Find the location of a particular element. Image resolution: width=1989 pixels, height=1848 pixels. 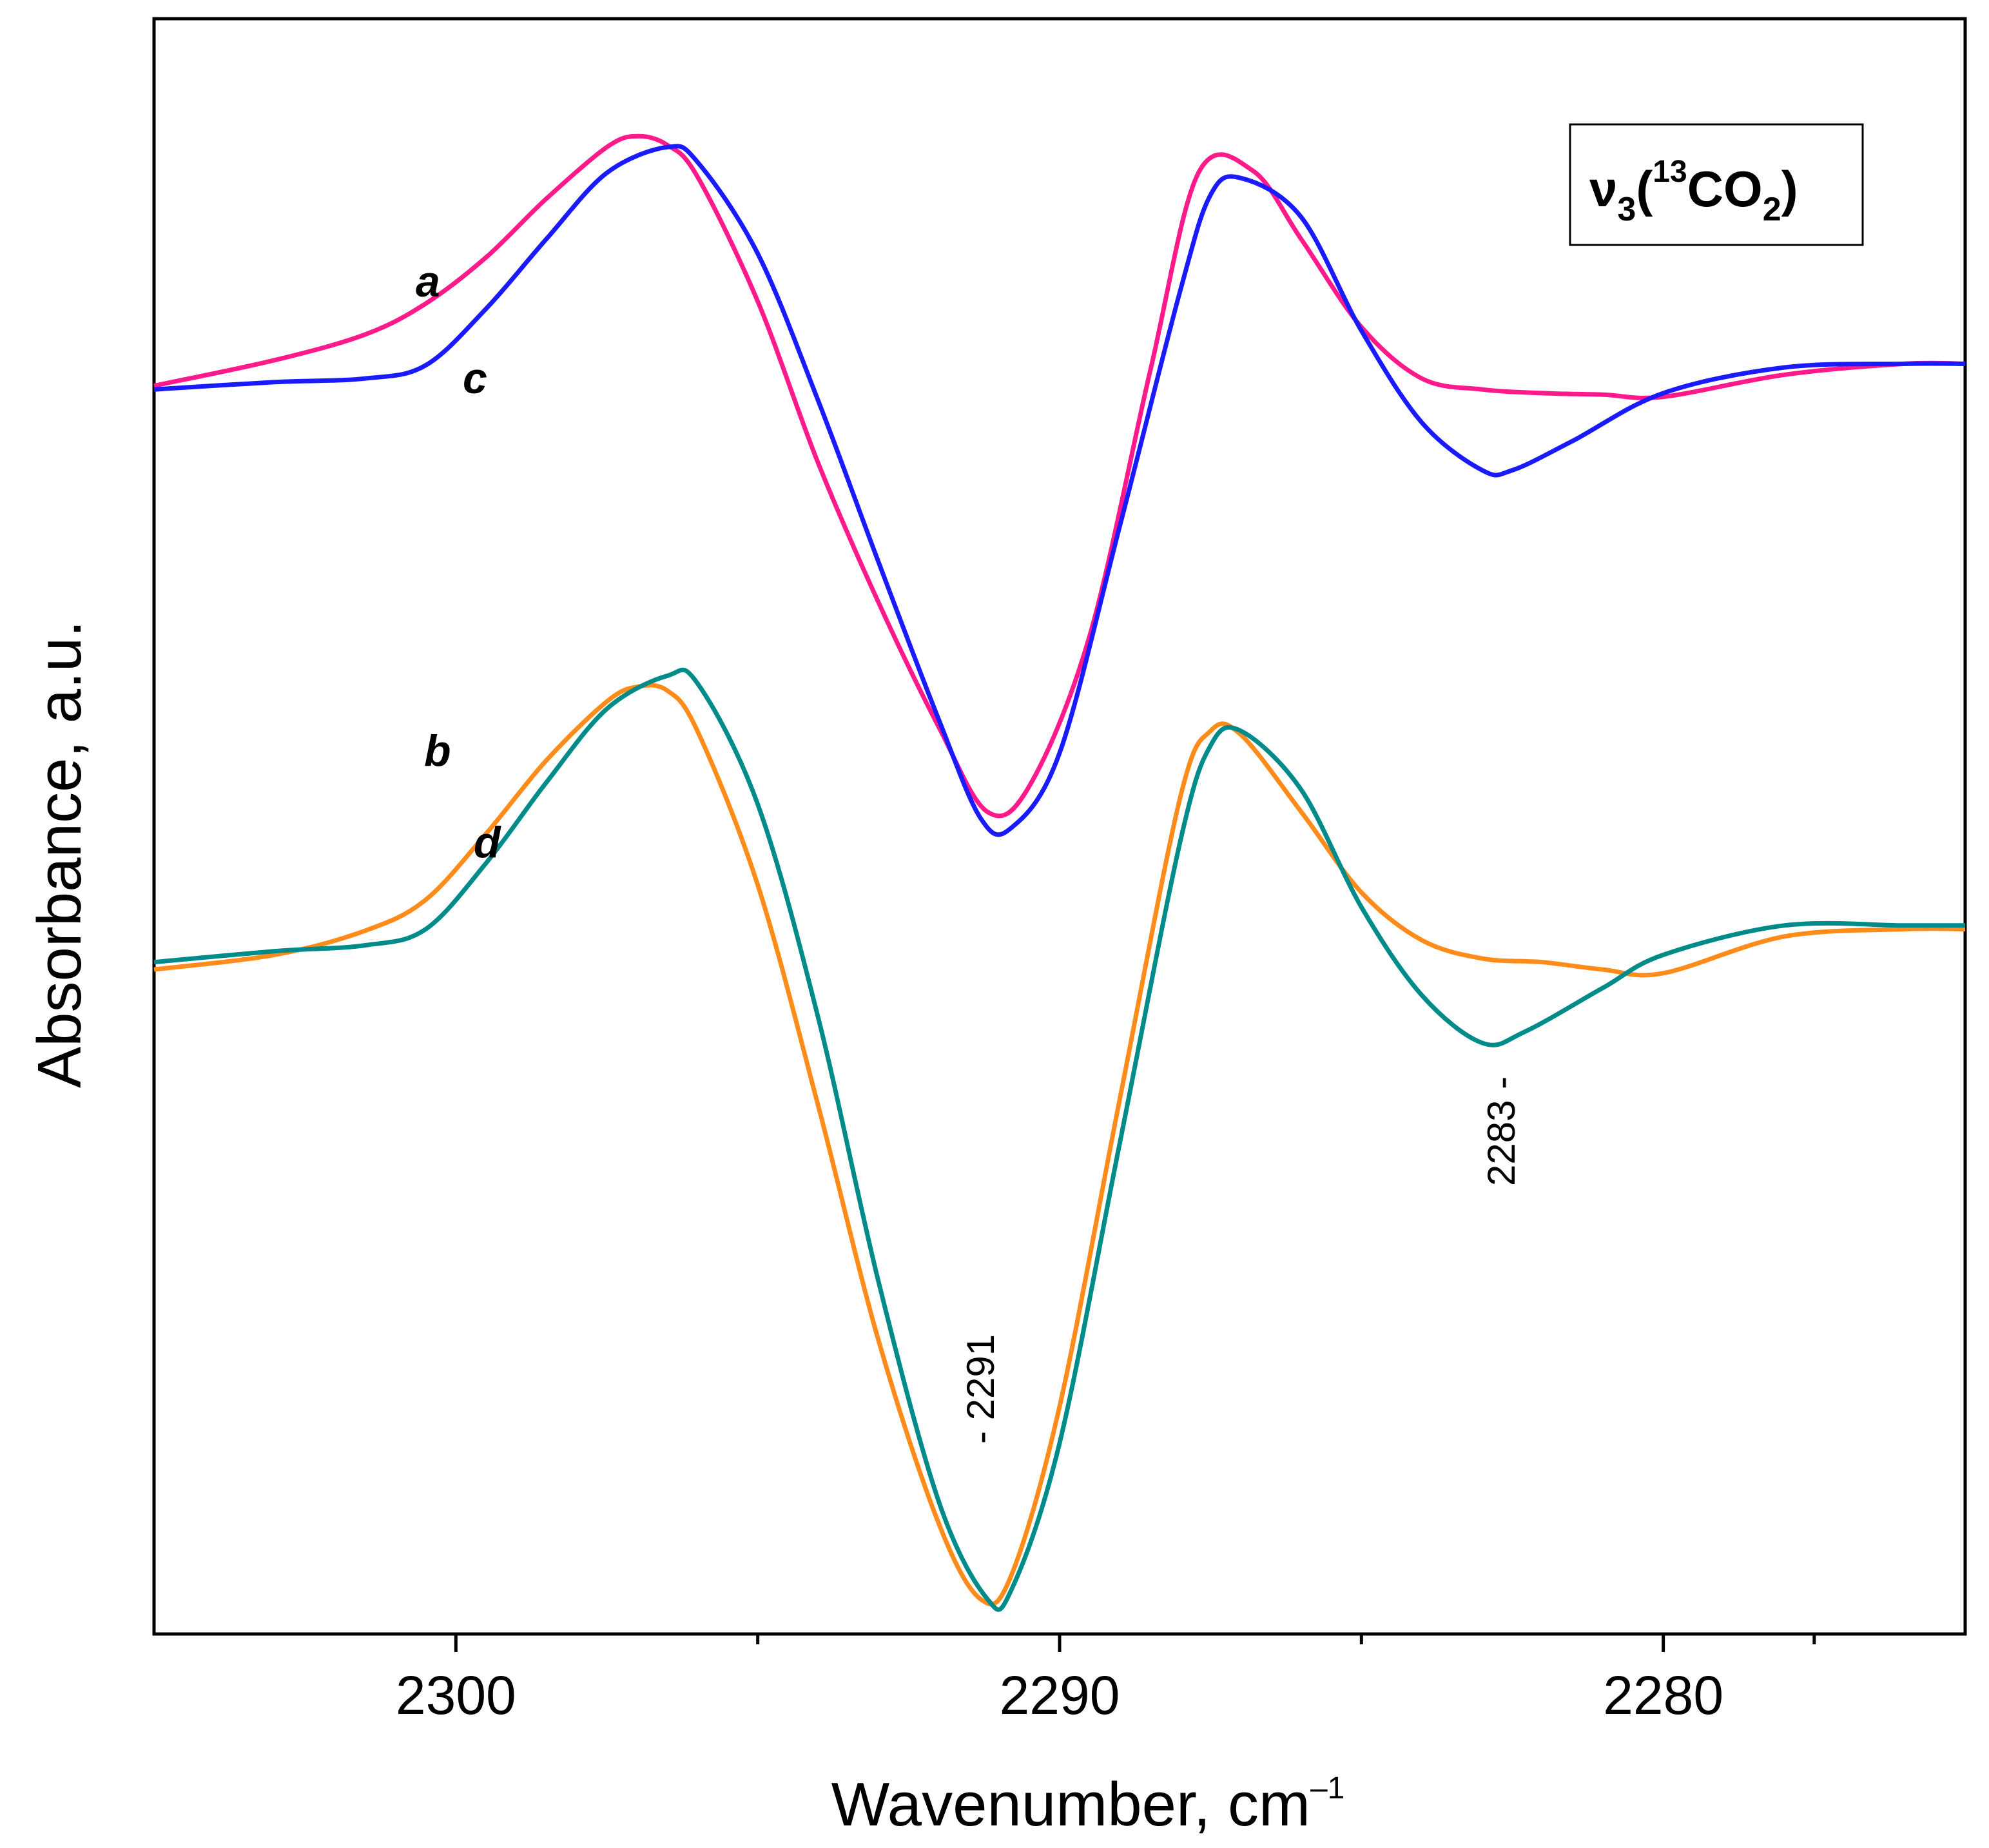

x-tick-label-2290: 2290 is located at coordinates (1060, 1695).